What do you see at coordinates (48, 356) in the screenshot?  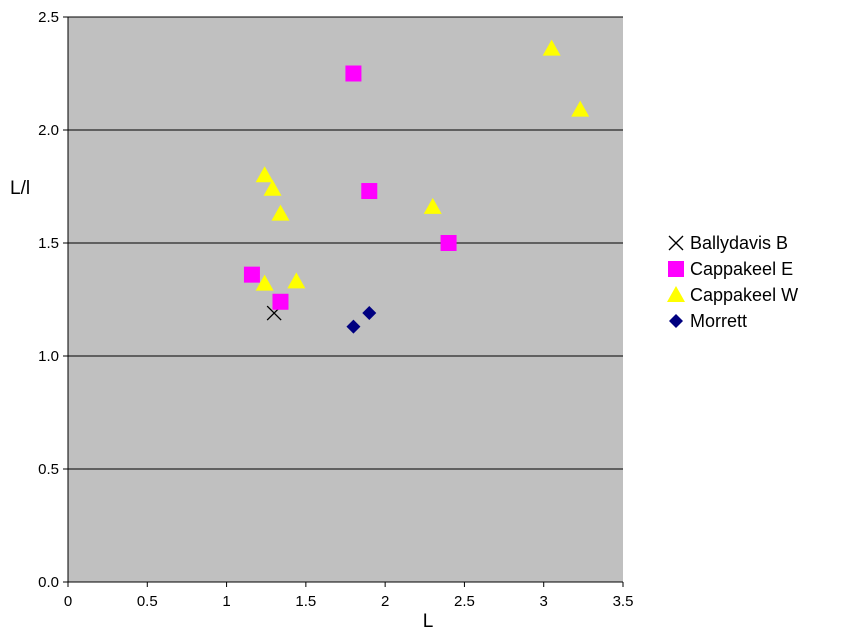 I see `y-tick-label: 1.0` at bounding box center [48, 356].